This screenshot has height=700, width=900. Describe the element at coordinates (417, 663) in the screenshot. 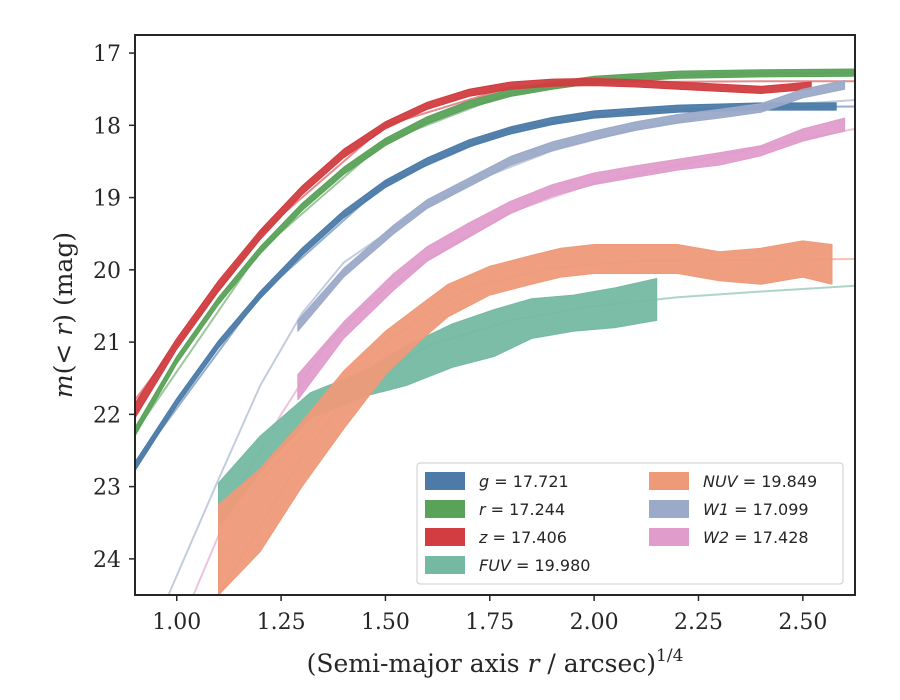

I see `x-axis-label-main: (Semi-major axis` at that location.